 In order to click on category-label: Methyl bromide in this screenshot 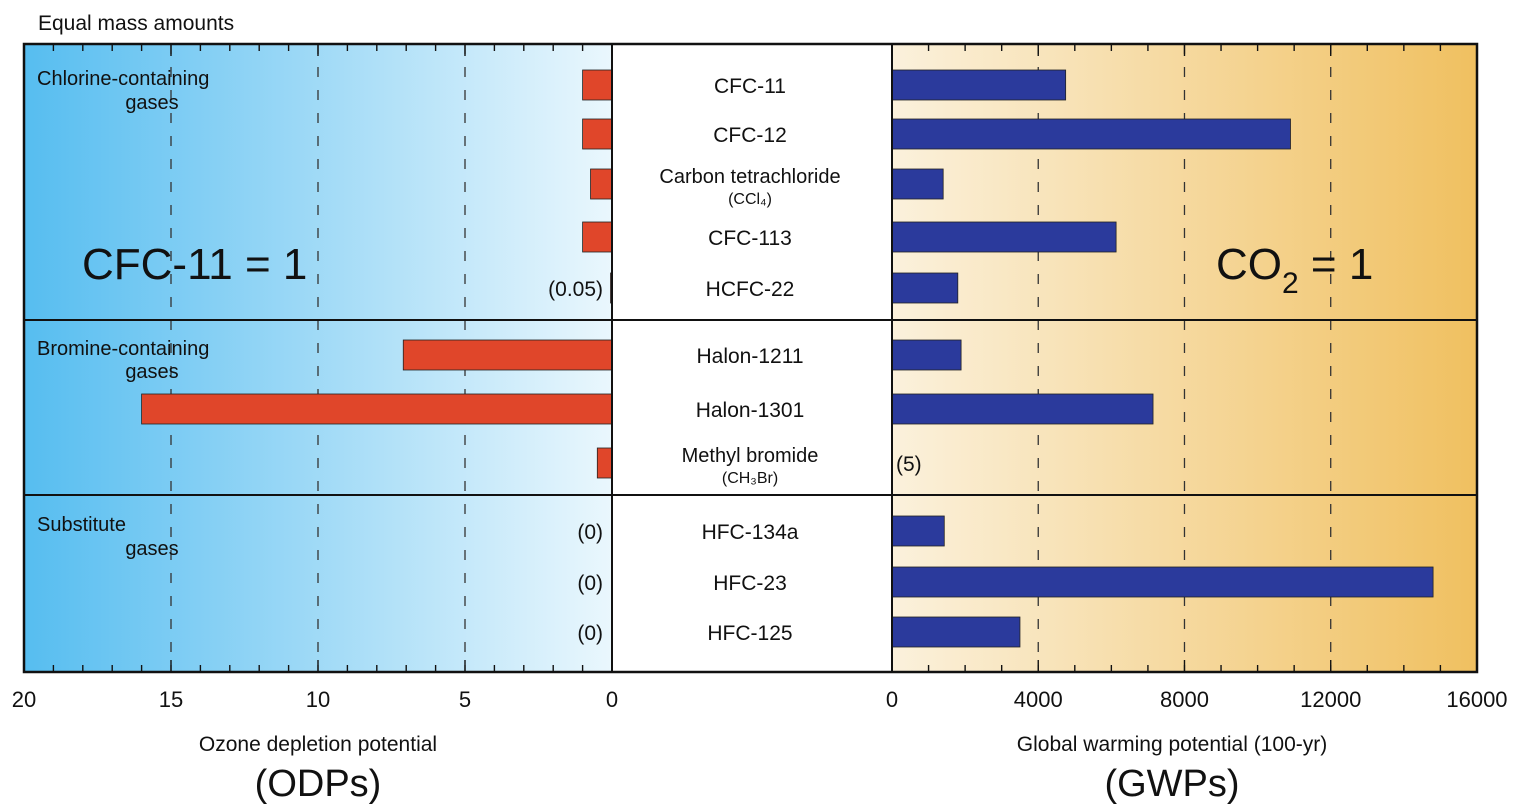, I will do `click(750, 456)`.